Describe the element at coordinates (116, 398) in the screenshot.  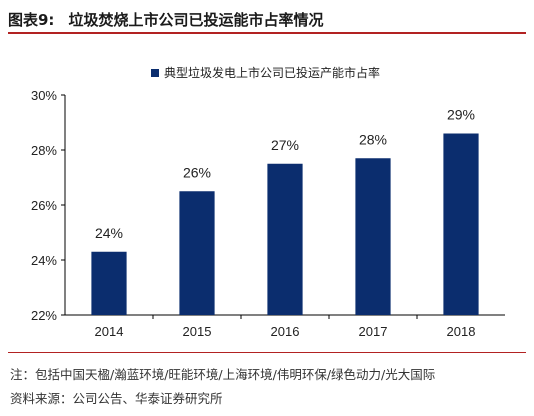
I see `footnote-source: 资料来源：公司公告、华泰证券研究所` at that location.